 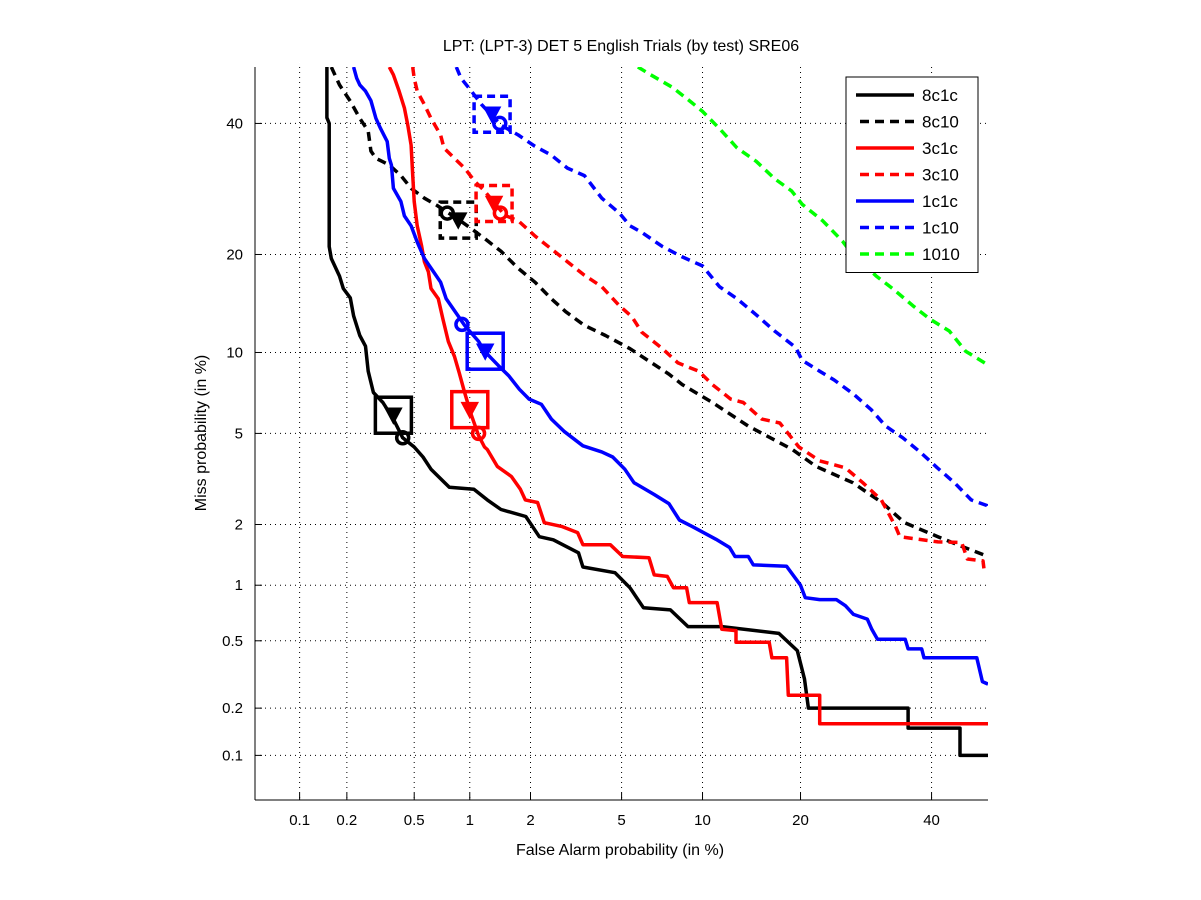 What do you see at coordinates (500, 213) in the screenshot?
I see `min-dcf-marker-3c10` at bounding box center [500, 213].